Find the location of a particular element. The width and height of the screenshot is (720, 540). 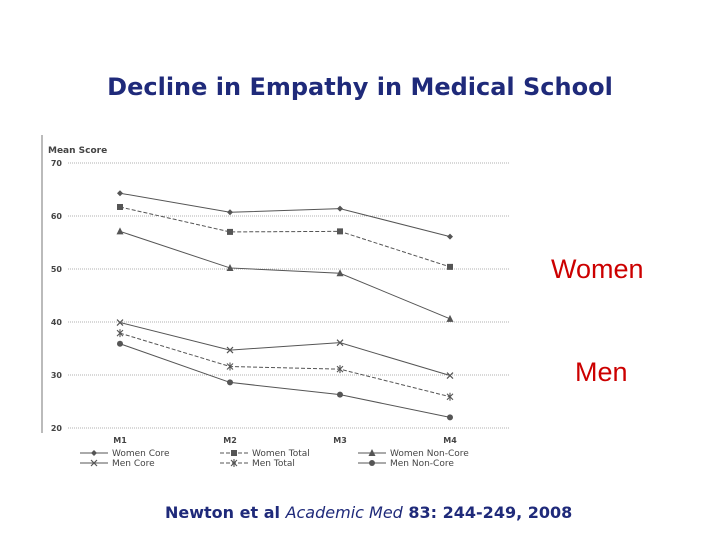

point-men-total-m1 is located at coordinates (120, 333).